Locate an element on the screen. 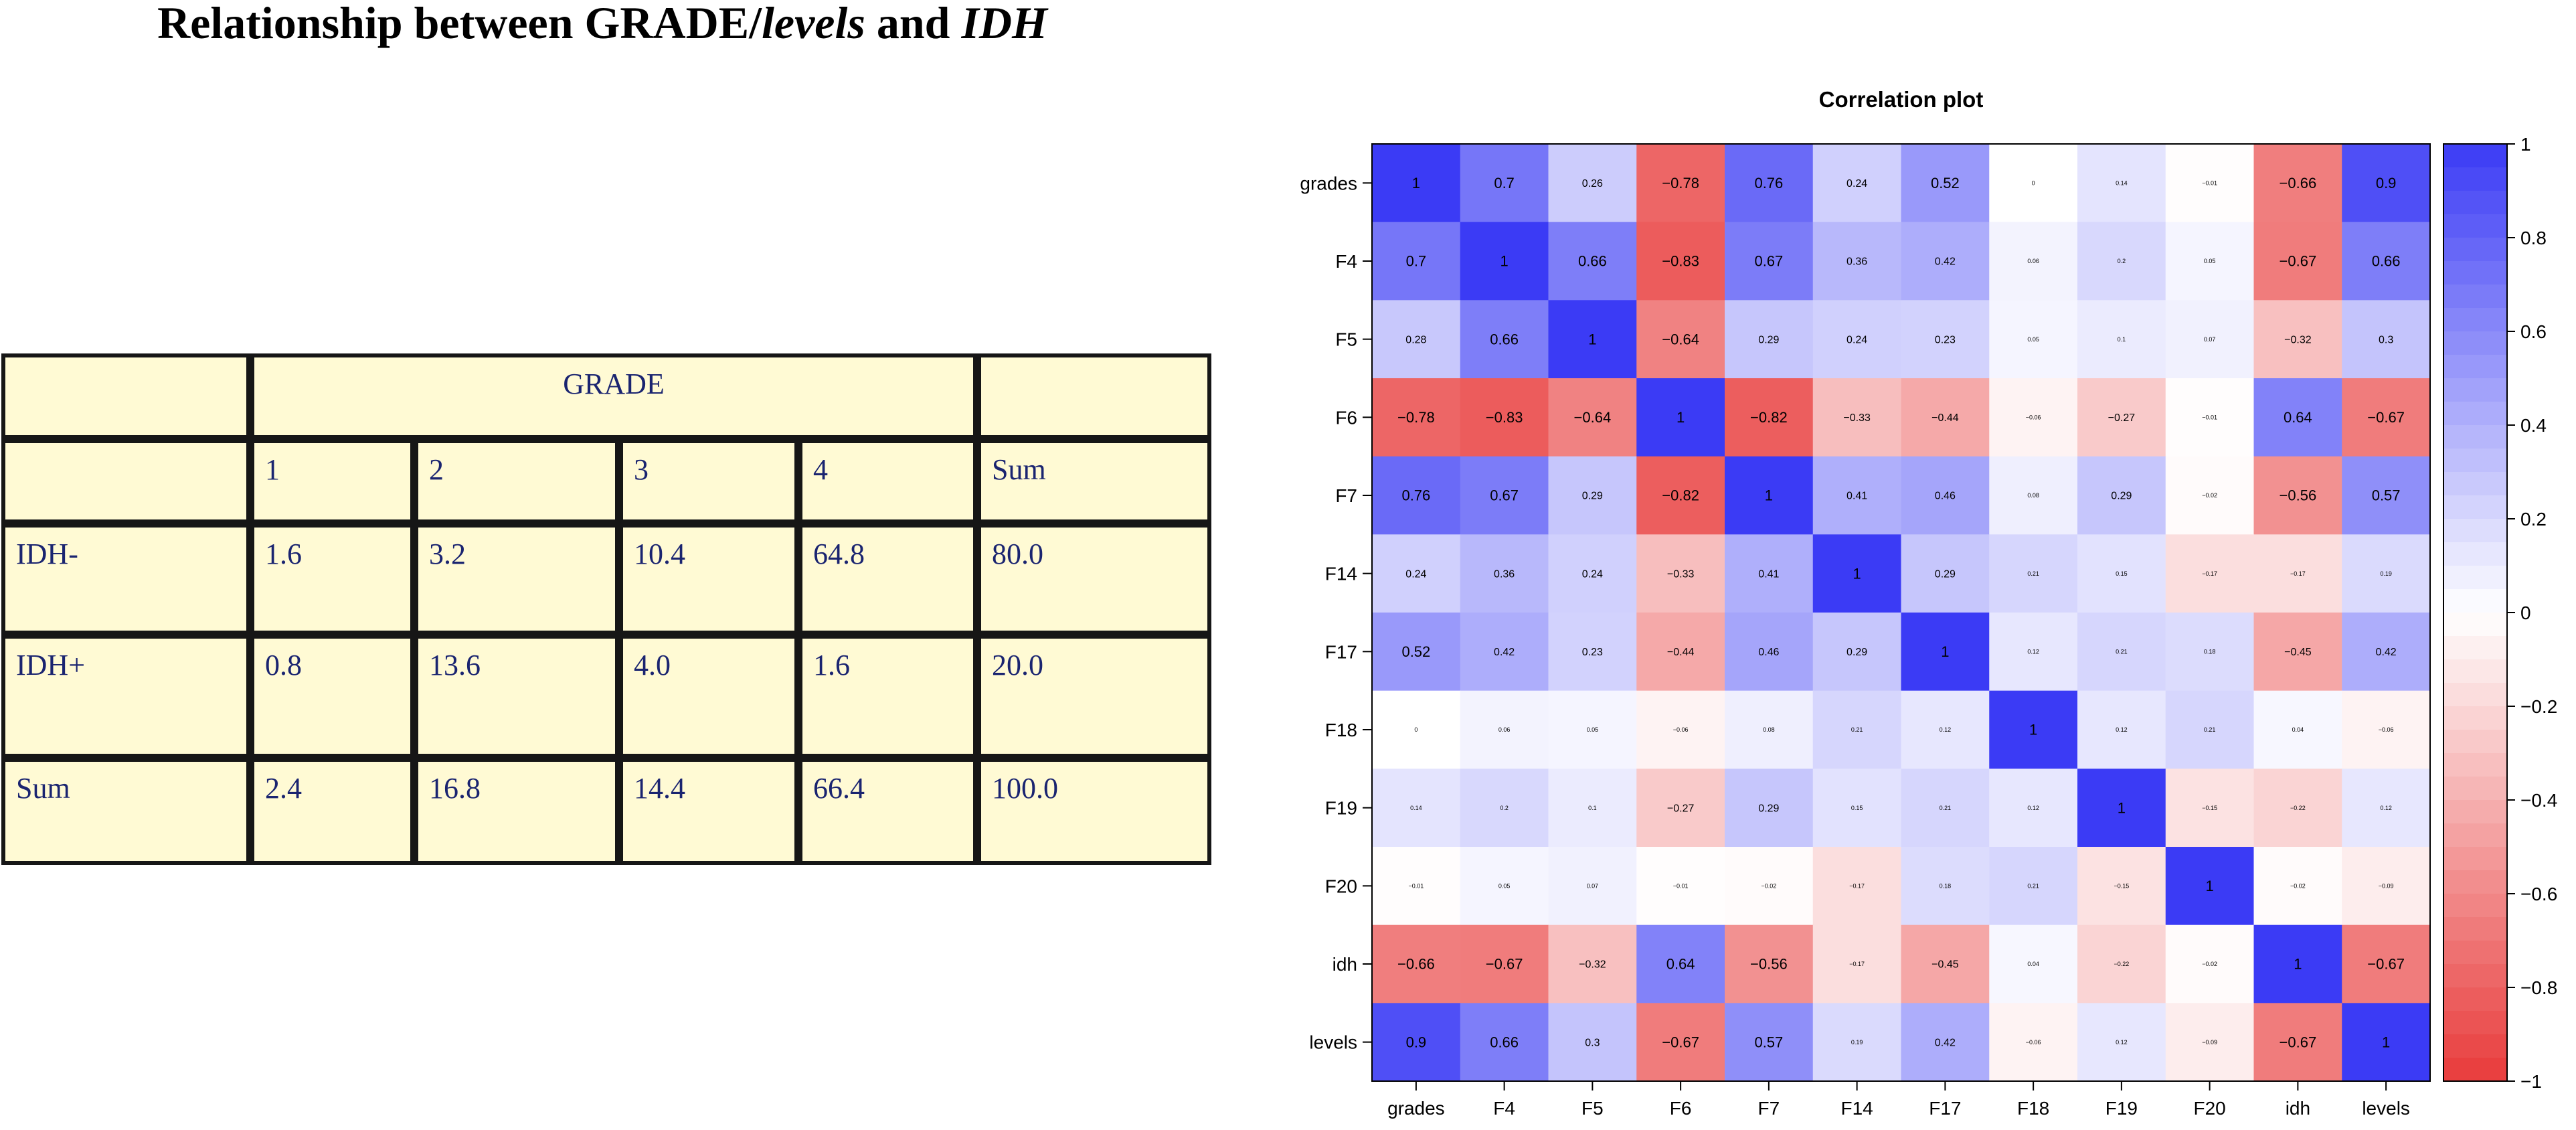 This screenshot has height=1130, width=2576. y-tick-label: grades is located at coordinates (1328, 183).